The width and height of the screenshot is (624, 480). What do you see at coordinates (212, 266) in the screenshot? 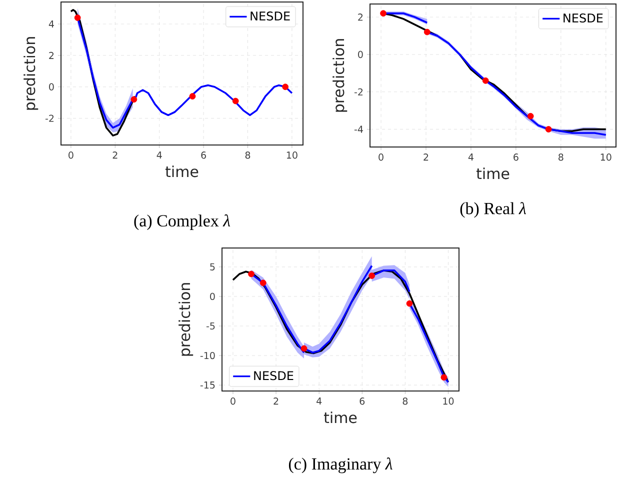
I see `y-tick-label: 5` at bounding box center [212, 266].